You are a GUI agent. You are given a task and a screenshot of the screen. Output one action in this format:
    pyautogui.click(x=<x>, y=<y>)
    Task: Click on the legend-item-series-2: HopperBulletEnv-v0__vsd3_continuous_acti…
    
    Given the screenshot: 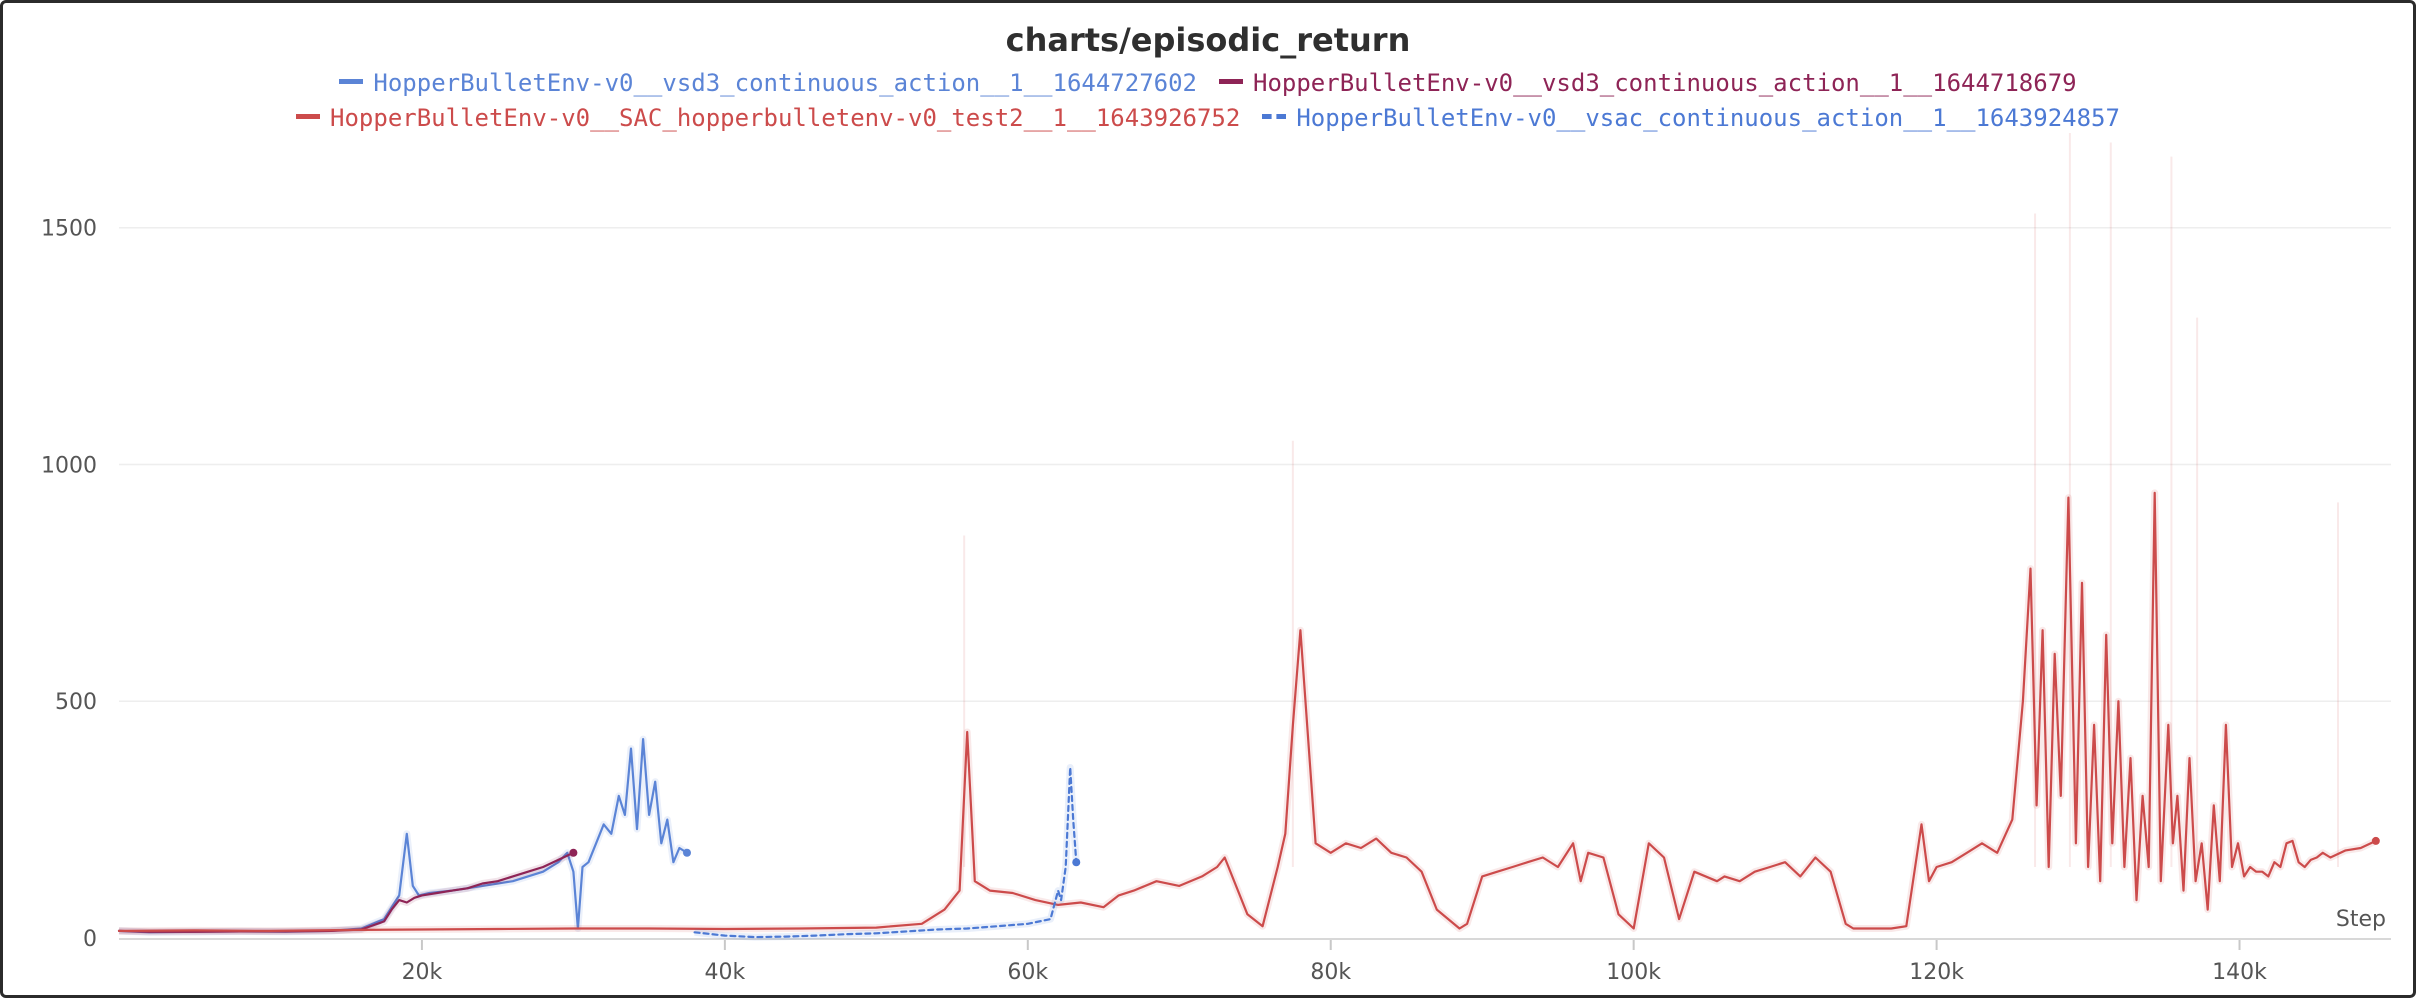 What is the action you would take?
    pyautogui.click(x=1648, y=83)
    